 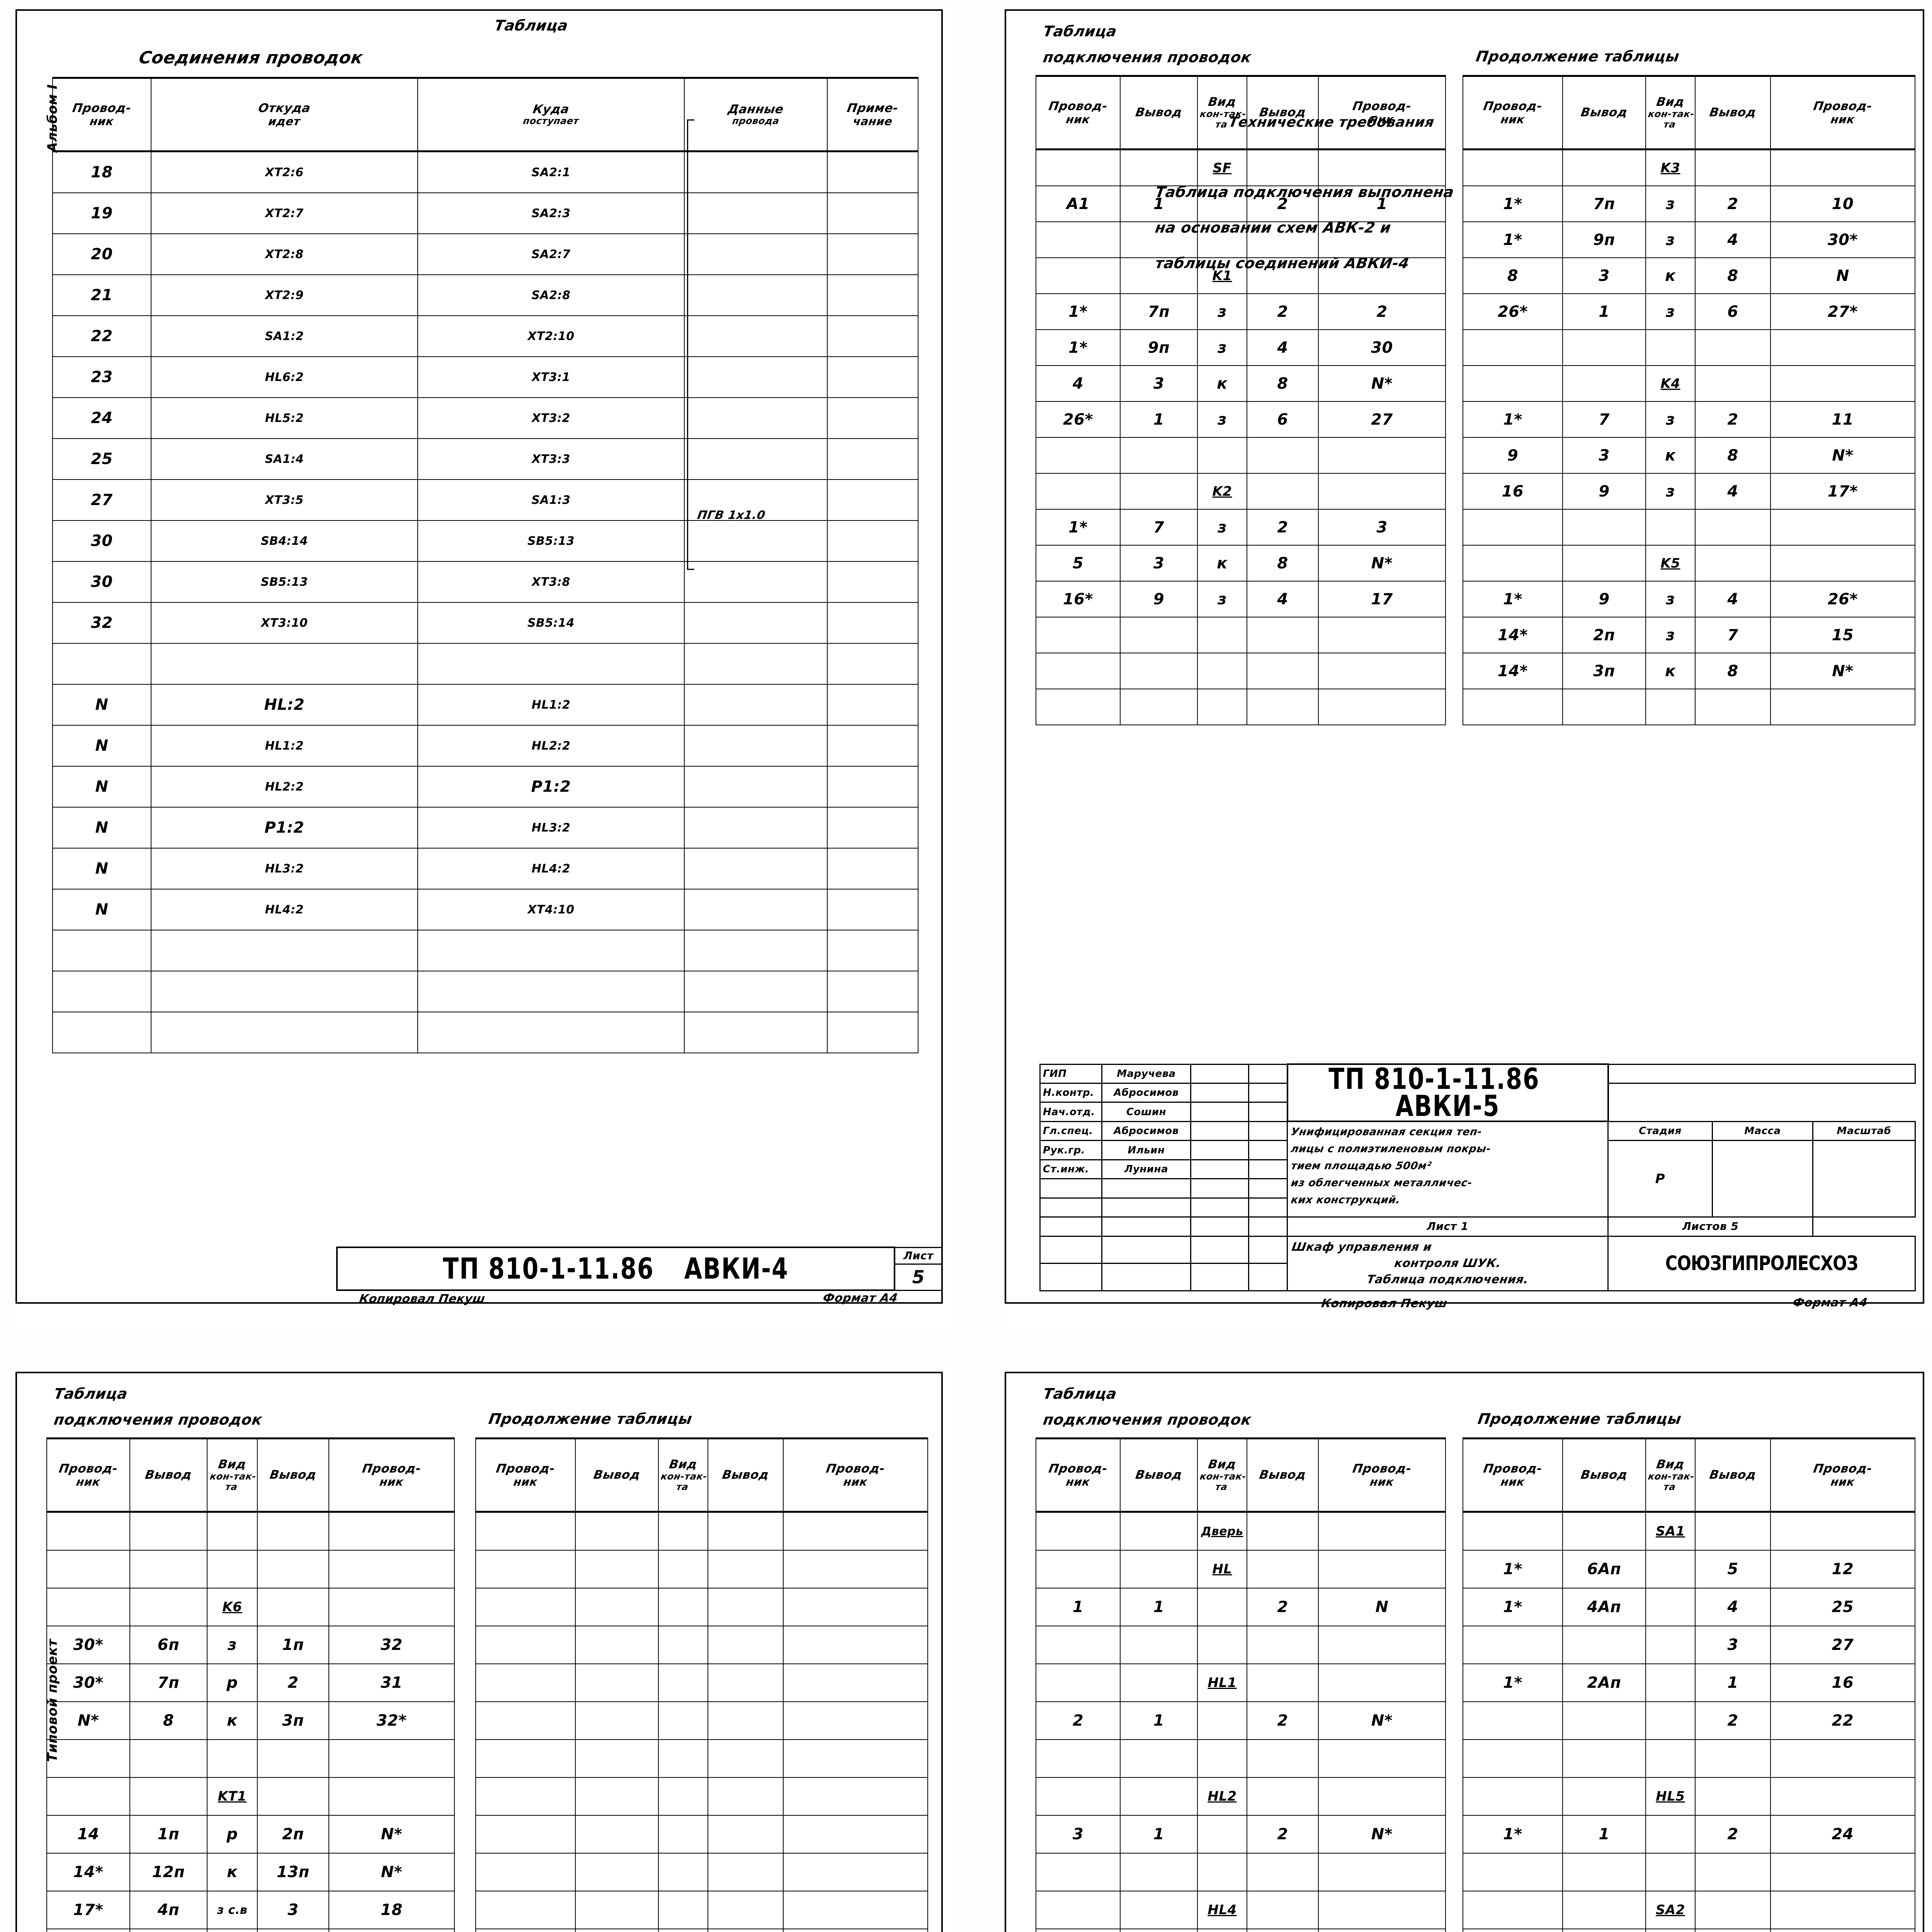 I want to click on cell-14-0: N, so click(x=102, y=746).